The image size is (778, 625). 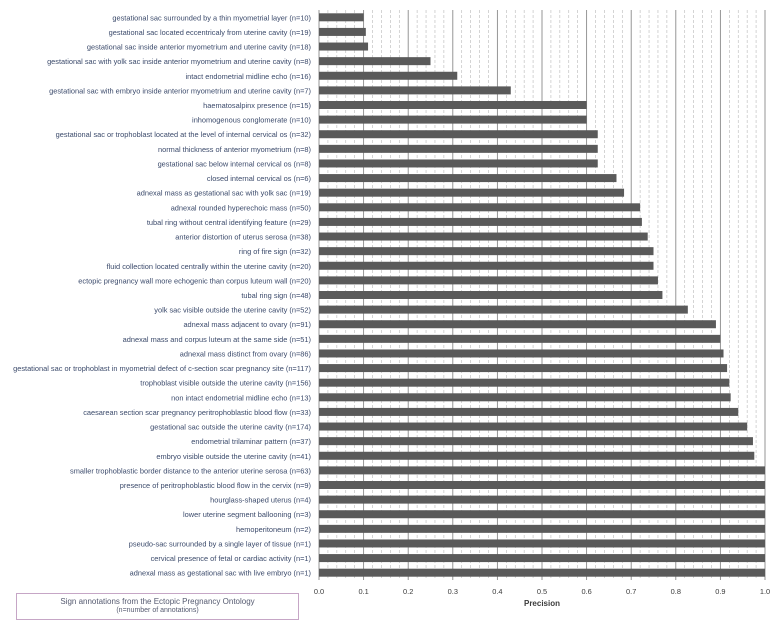 I want to click on x-tick-label: 0.1, so click(x=363, y=591).